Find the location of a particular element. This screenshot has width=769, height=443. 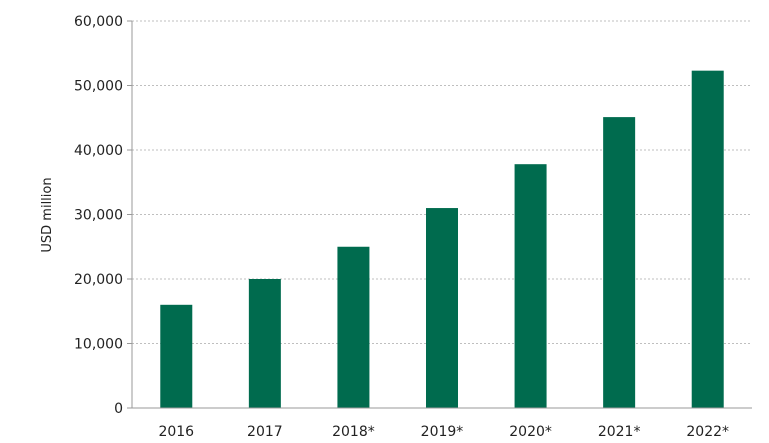

y-tick-label: 20,000 is located at coordinates (98, 280).